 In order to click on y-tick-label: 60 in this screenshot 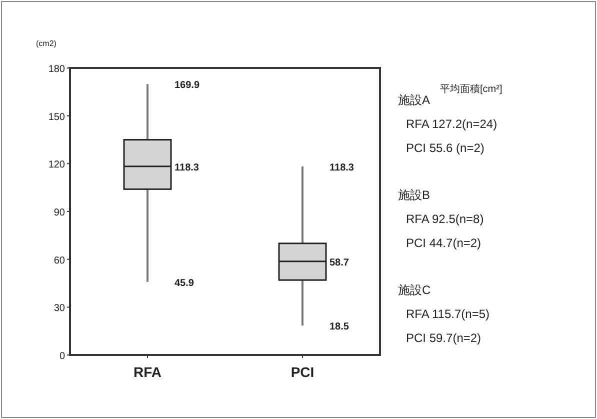, I will do `click(60, 260)`.